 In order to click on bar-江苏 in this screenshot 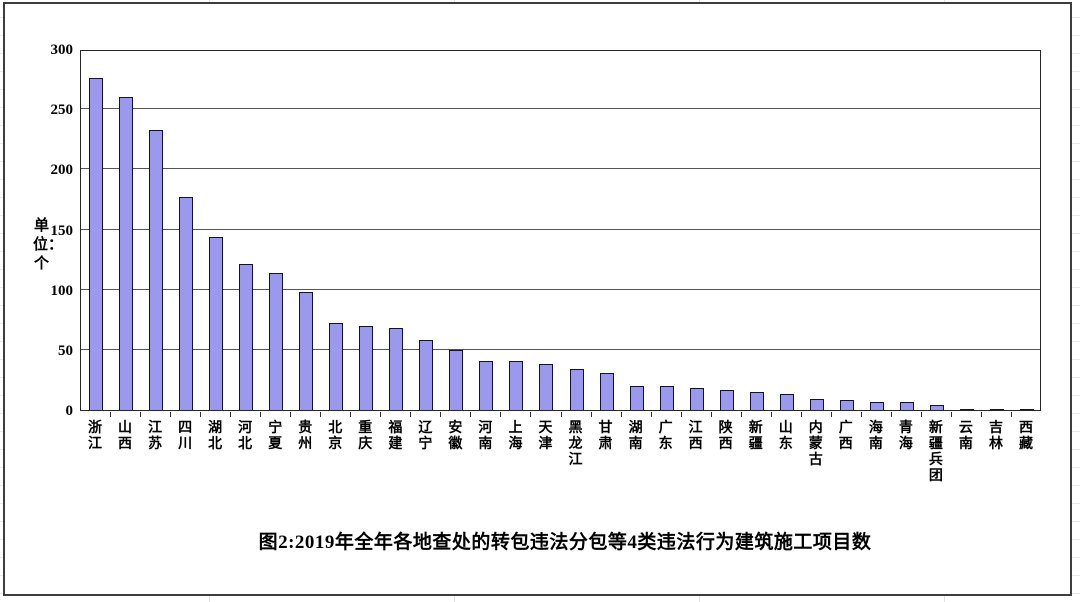, I will do `click(156, 269)`.